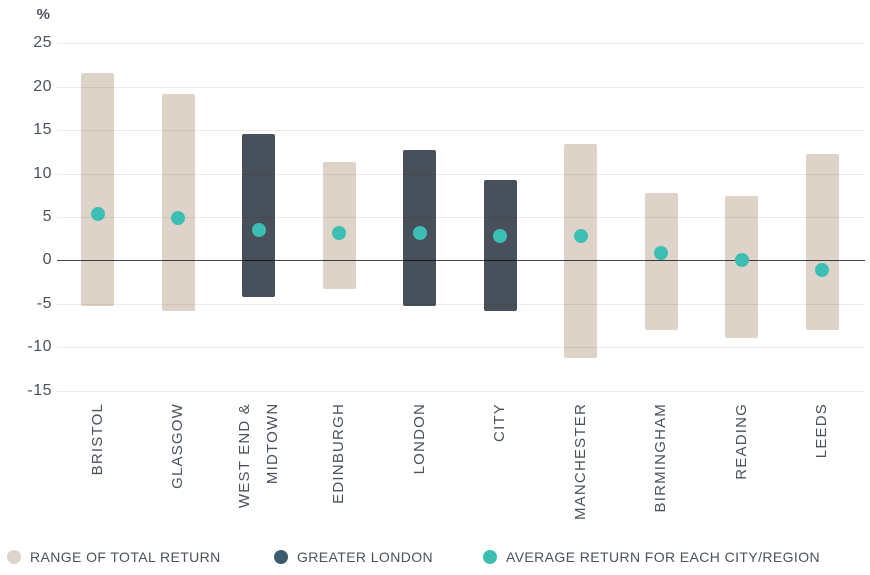 The height and width of the screenshot is (575, 870). What do you see at coordinates (42, 43) in the screenshot?
I see `y-tick-label-25: 25` at bounding box center [42, 43].